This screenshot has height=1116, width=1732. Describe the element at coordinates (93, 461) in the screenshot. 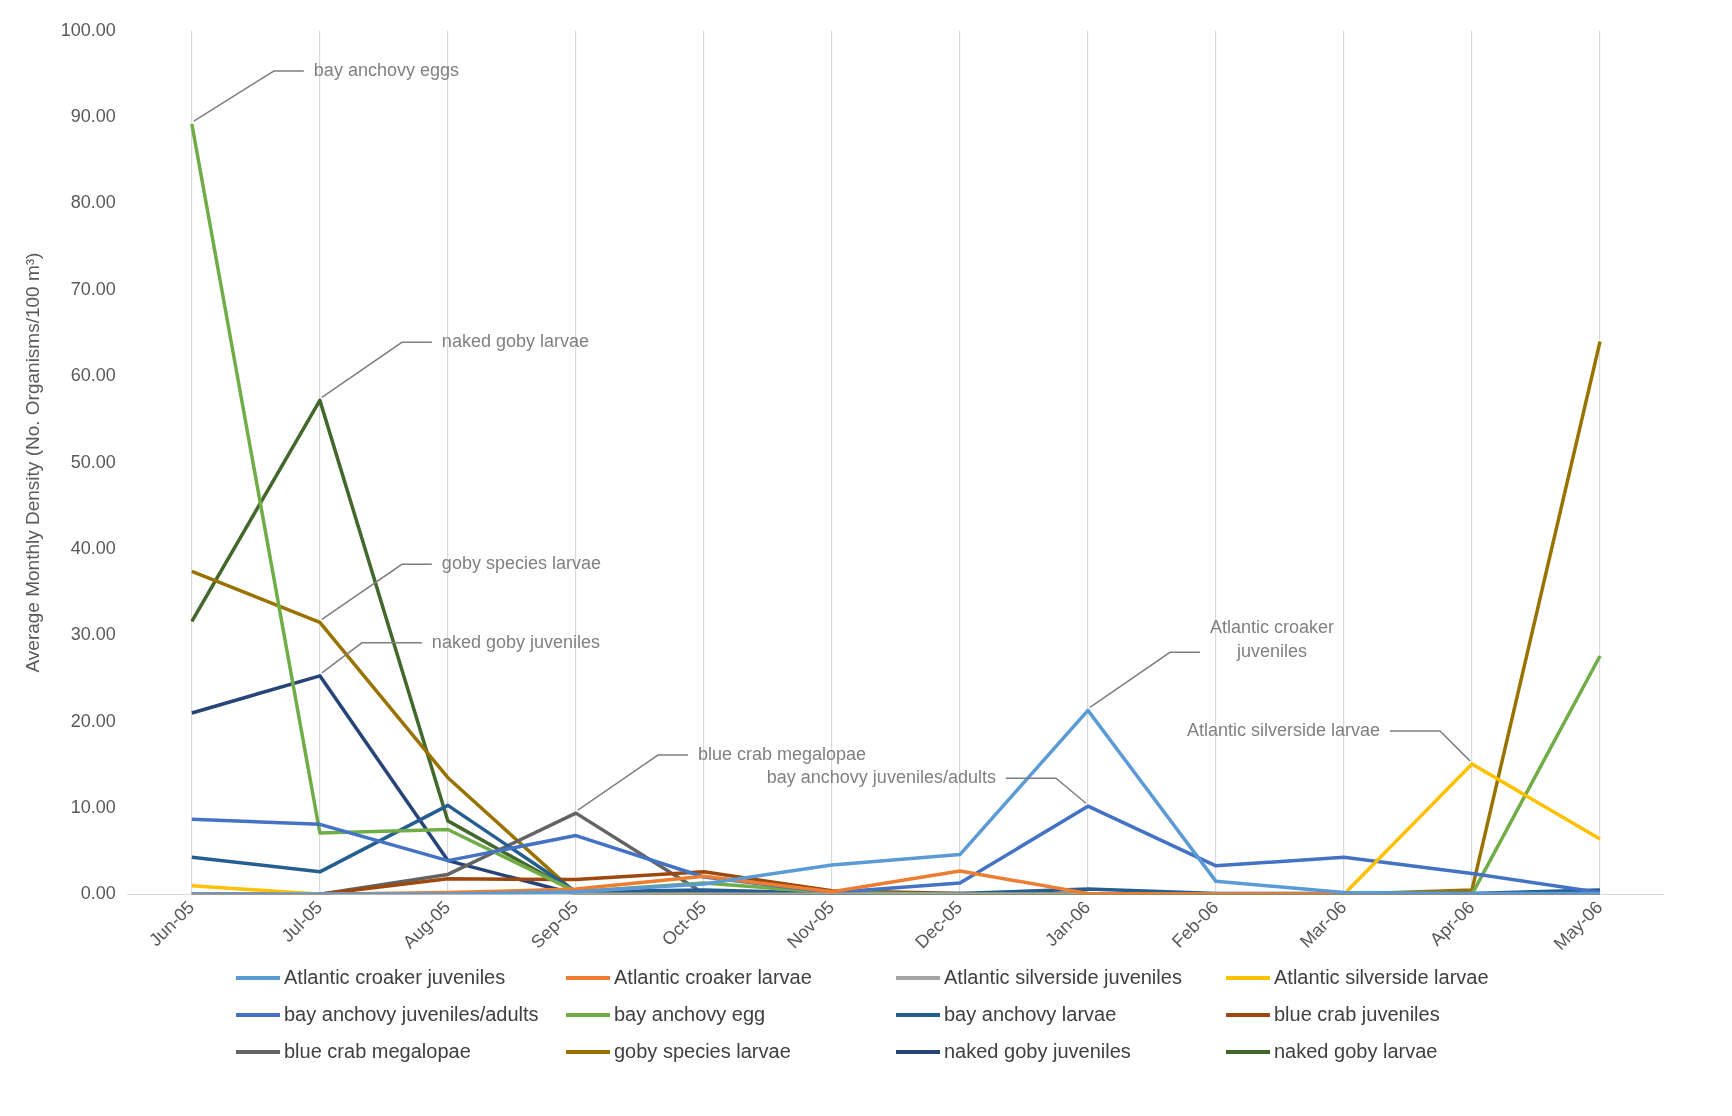

I see `y-tick-label: 50.00` at that location.